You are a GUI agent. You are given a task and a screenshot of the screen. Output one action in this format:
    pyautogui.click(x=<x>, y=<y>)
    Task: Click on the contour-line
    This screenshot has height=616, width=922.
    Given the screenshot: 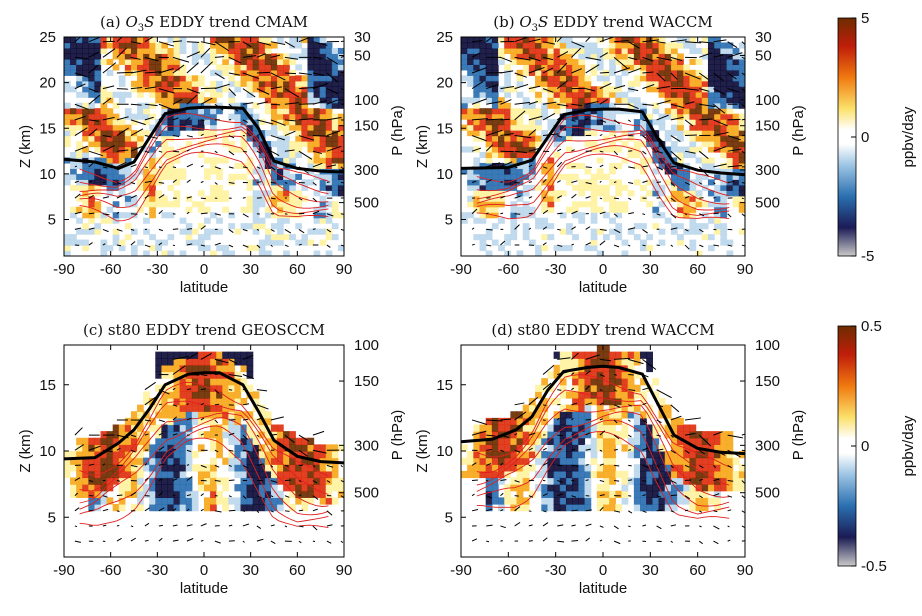 What is the action you would take?
    pyautogui.click(x=204, y=160)
    